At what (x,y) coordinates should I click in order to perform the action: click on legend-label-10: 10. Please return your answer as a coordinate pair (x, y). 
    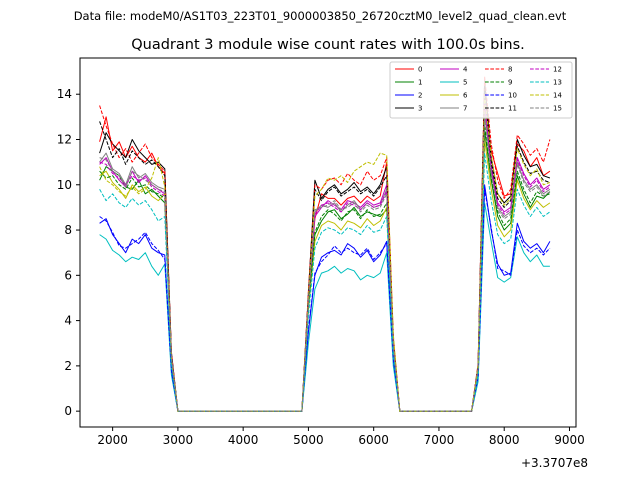
    Looking at the image, I should click on (512, 96).